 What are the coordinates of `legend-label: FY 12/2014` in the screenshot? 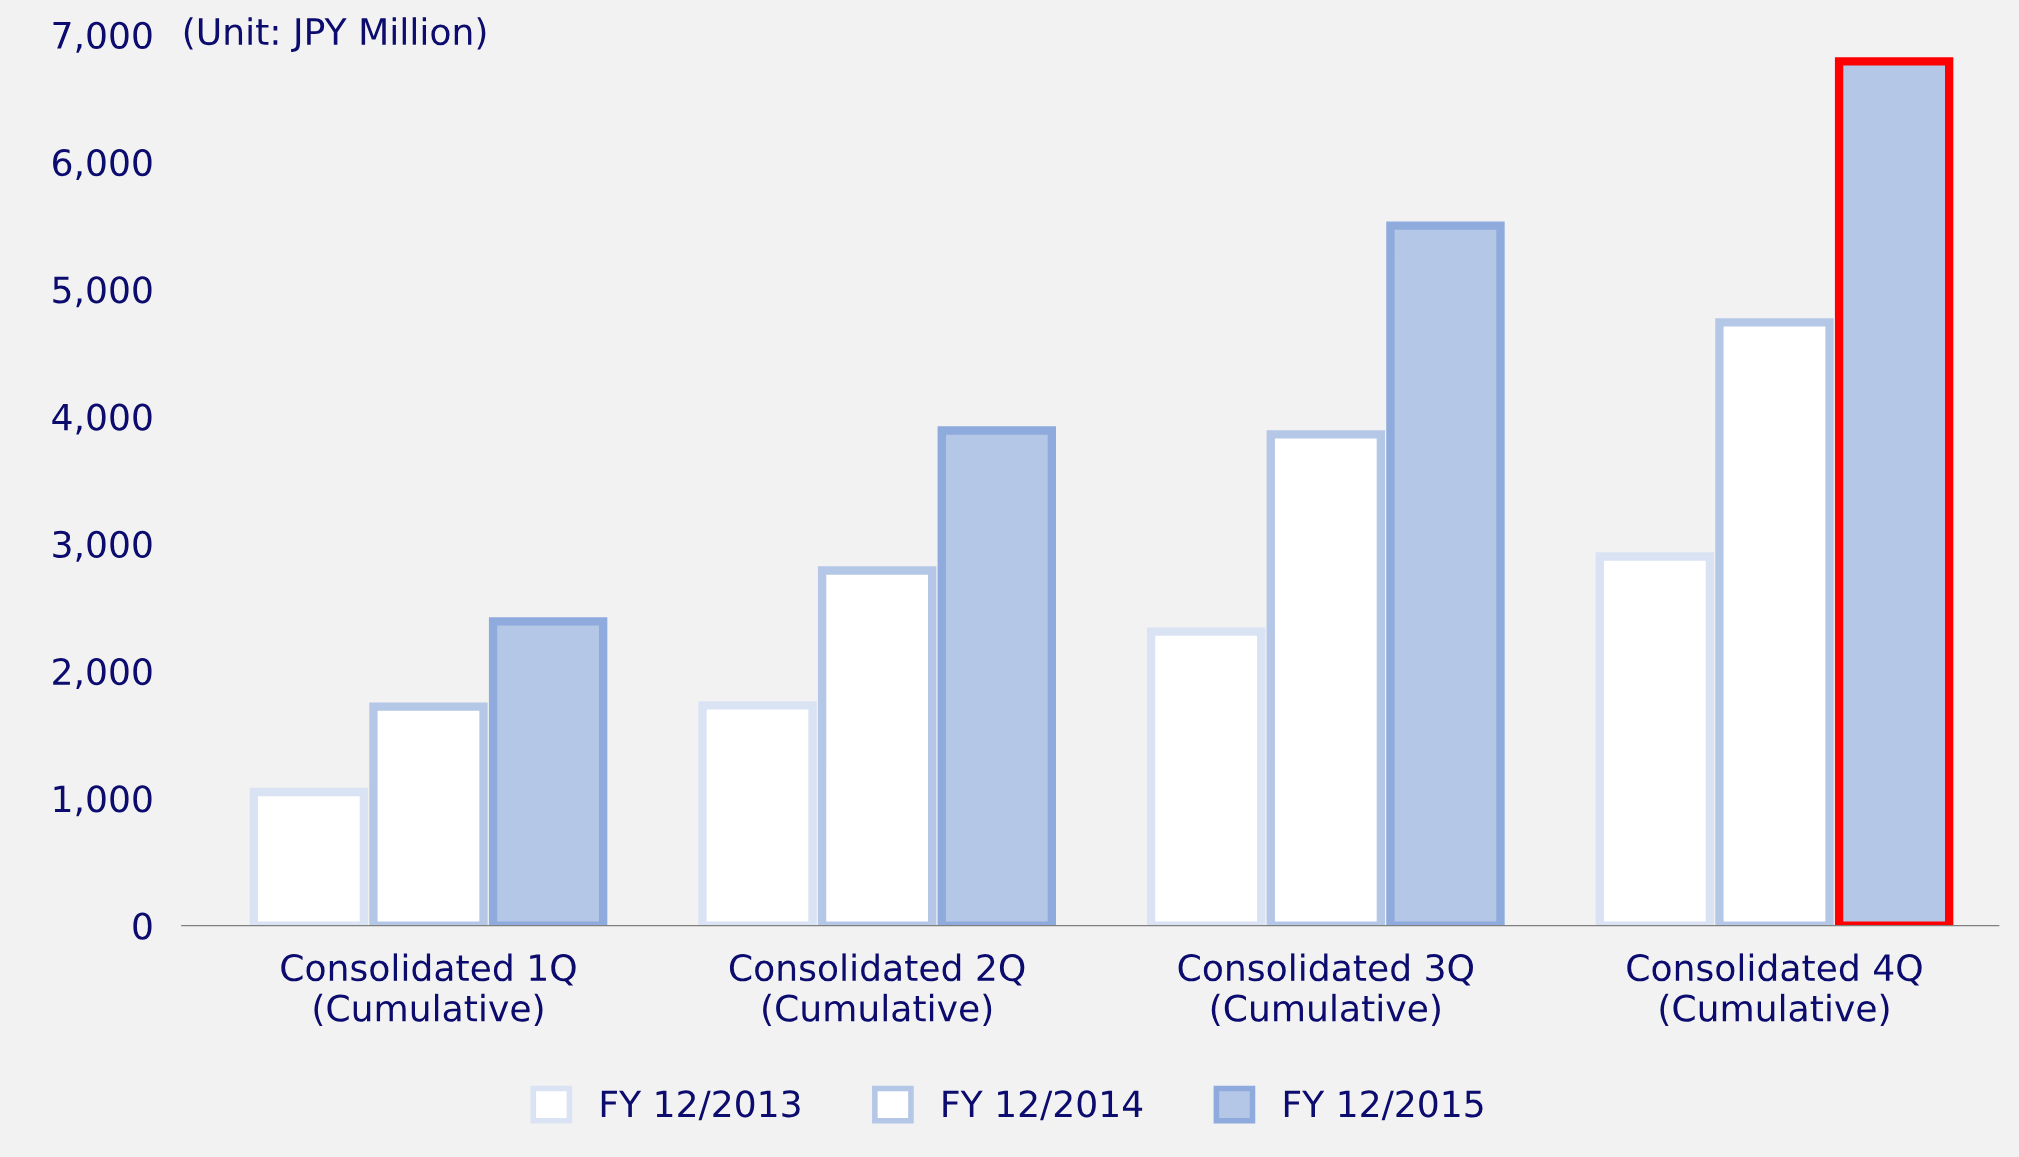 It's located at (1043, 1105).